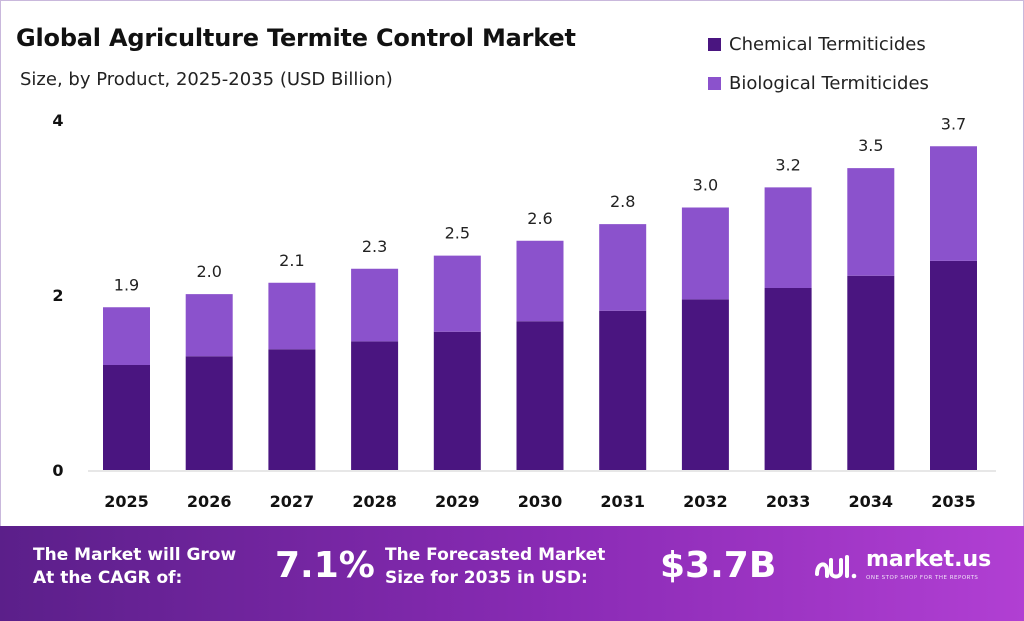 The height and width of the screenshot is (621, 1024). Describe the element at coordinates (718, 565) in the screenshot. I see `forecast-value: $3.7B` at that location.